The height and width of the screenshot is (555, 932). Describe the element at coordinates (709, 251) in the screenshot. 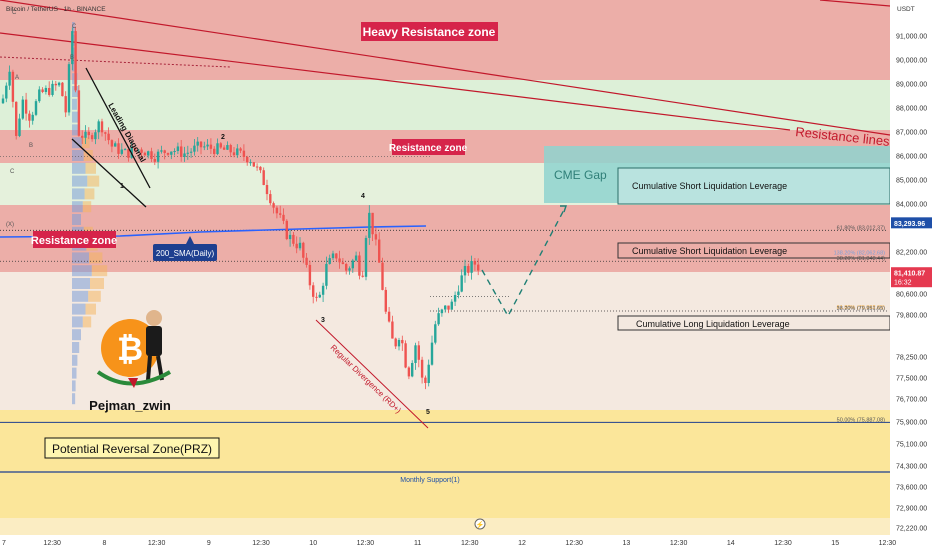

I see `liq-short-2-text: Cumulative Short Liquidation Leverage` at that location.